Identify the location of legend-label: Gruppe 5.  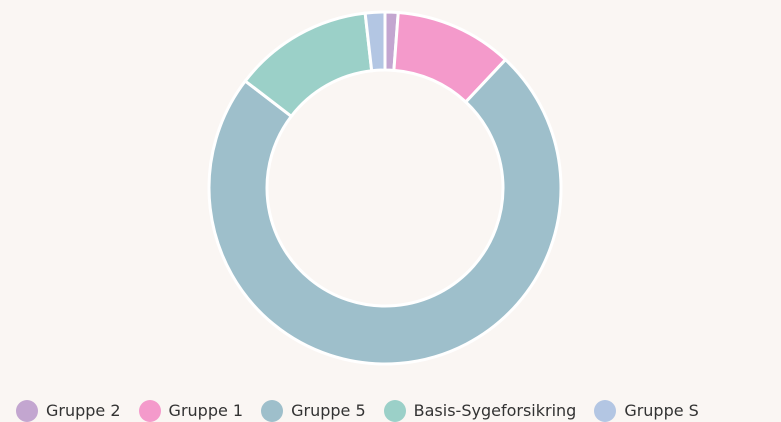
(328, 410).